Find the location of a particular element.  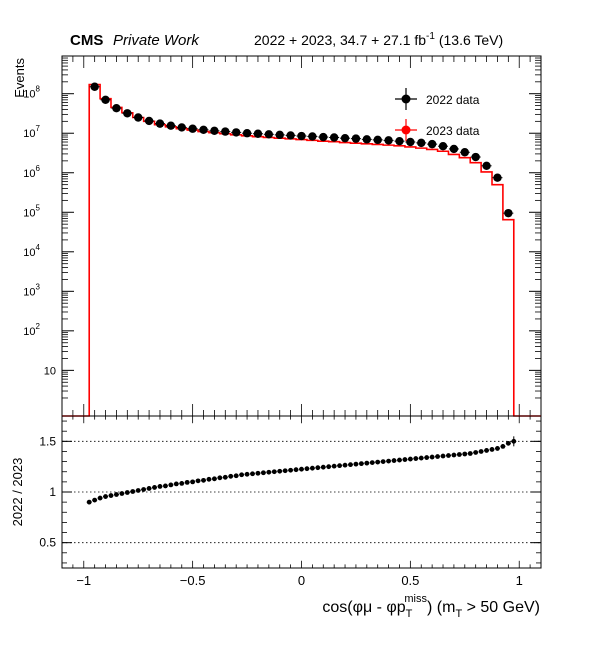

top-y-tick-exp: 8 is located at coordinates (38, 89).